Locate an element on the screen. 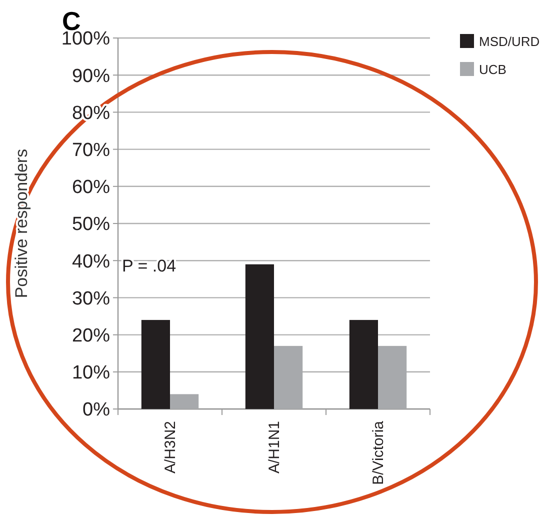 Image resolution: width=558 pixels, height=518 pixels. legend-label: UCB is located at coordinates (492, 69).